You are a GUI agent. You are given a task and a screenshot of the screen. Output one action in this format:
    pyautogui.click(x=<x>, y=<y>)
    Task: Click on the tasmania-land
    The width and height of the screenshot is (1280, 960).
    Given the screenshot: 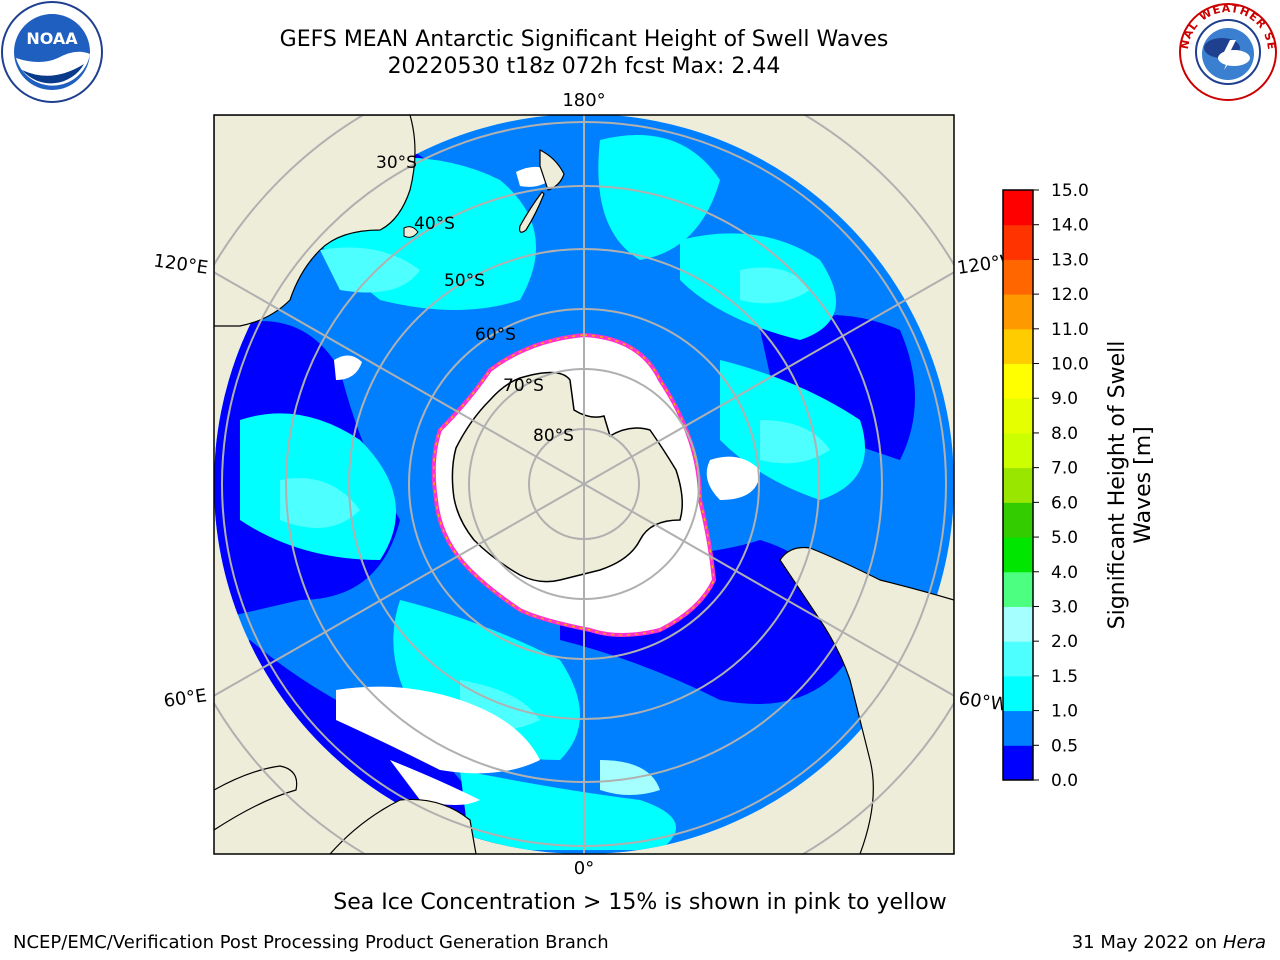 What is the action you would take?
    pyautogui.click(x=411, y=232)
    